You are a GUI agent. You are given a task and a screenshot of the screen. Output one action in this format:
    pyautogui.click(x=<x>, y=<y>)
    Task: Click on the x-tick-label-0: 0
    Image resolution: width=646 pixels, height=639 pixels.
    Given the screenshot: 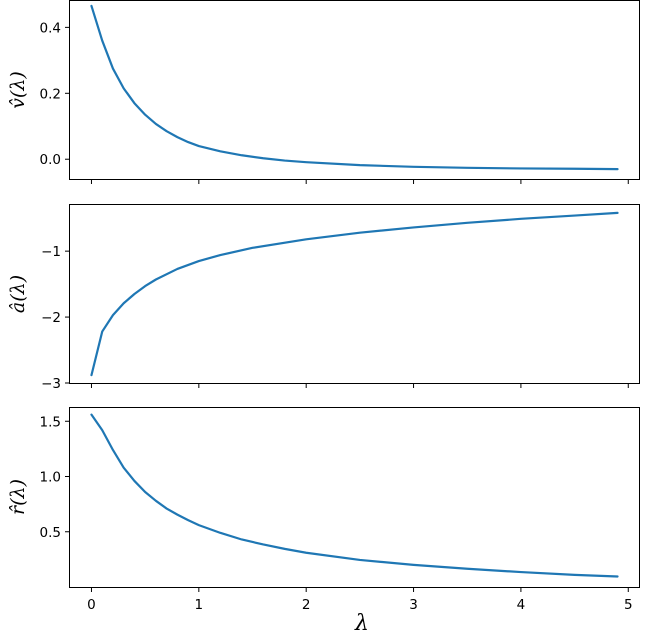 What is the action you would take?
    pyautogui.click(x=91, y=605)
    